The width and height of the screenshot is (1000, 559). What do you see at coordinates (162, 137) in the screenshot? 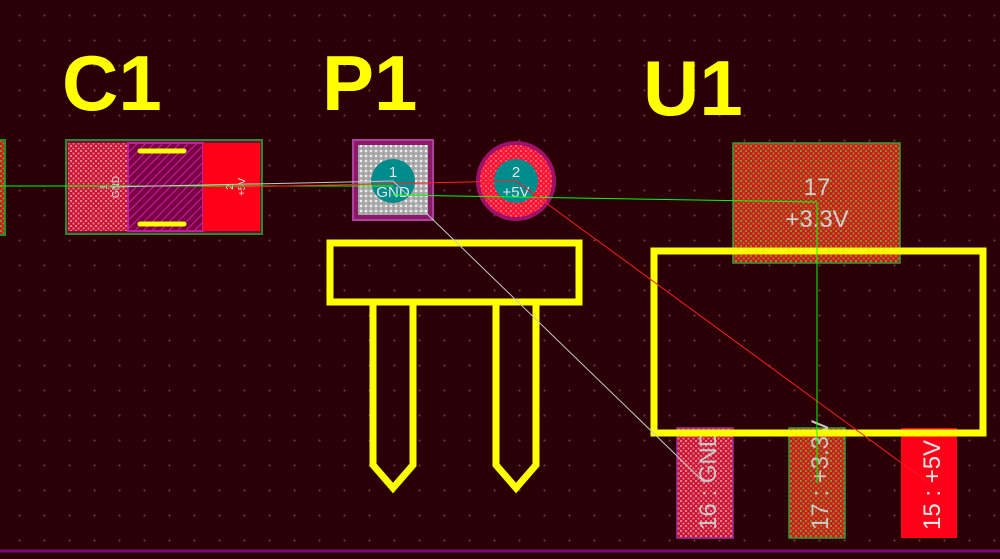
I see `component-c1: C1 1 GND 2 +5V` at bounding box center [162, 137].